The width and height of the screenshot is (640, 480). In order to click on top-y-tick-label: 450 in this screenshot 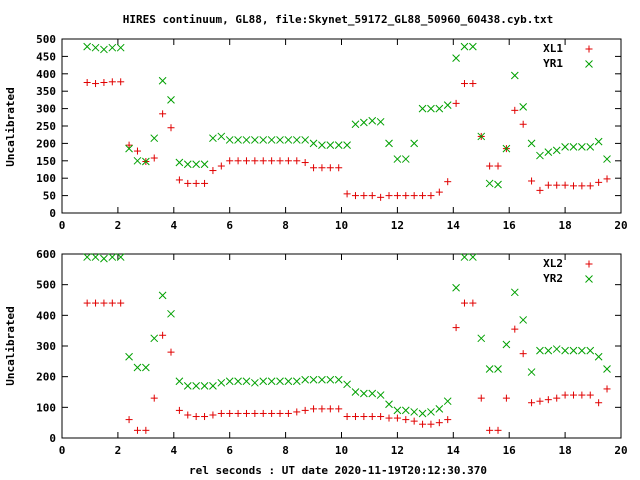, I will do `click(46, 56)`.